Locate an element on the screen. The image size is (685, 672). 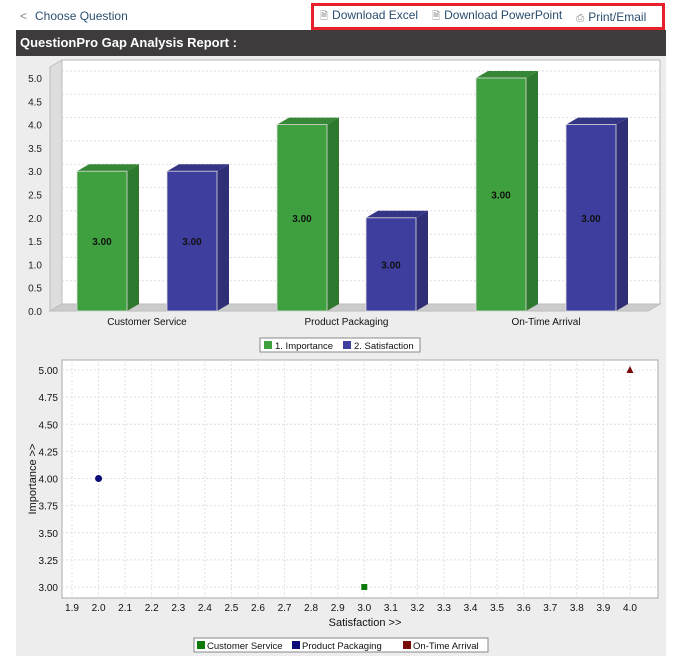
scatter-x-tick-label: 2.5 is located at coordinates (231, 608).